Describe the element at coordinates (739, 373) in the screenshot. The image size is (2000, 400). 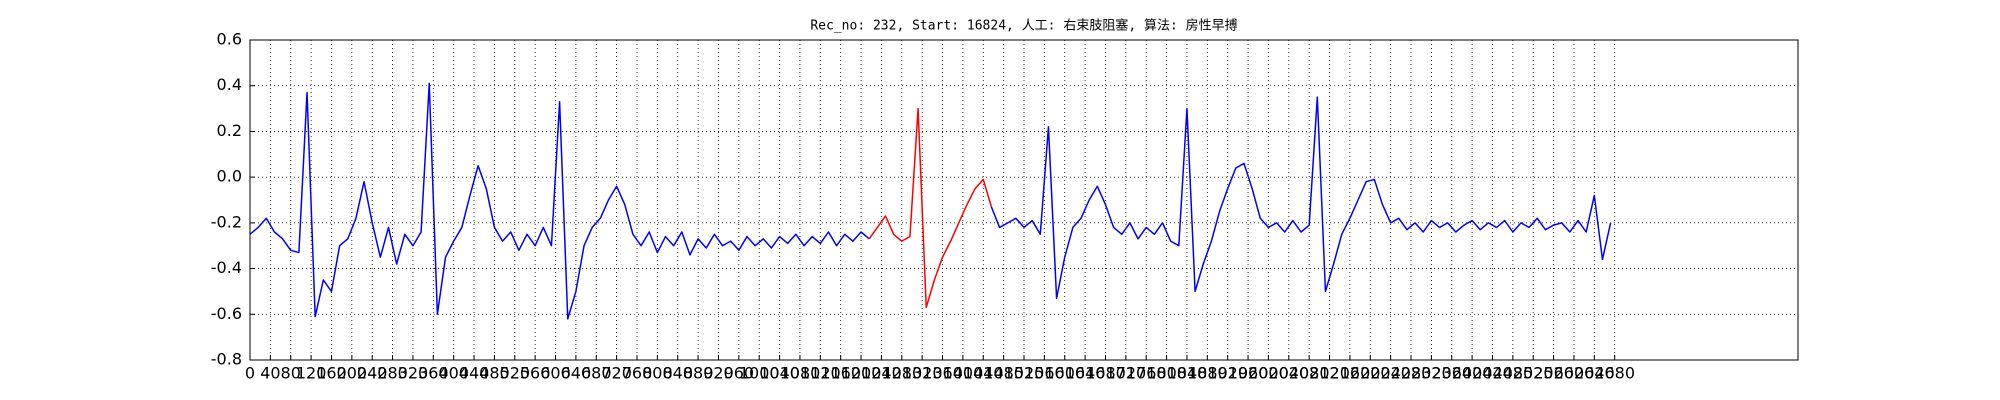
I see `x-tick-label: 960` at that location.